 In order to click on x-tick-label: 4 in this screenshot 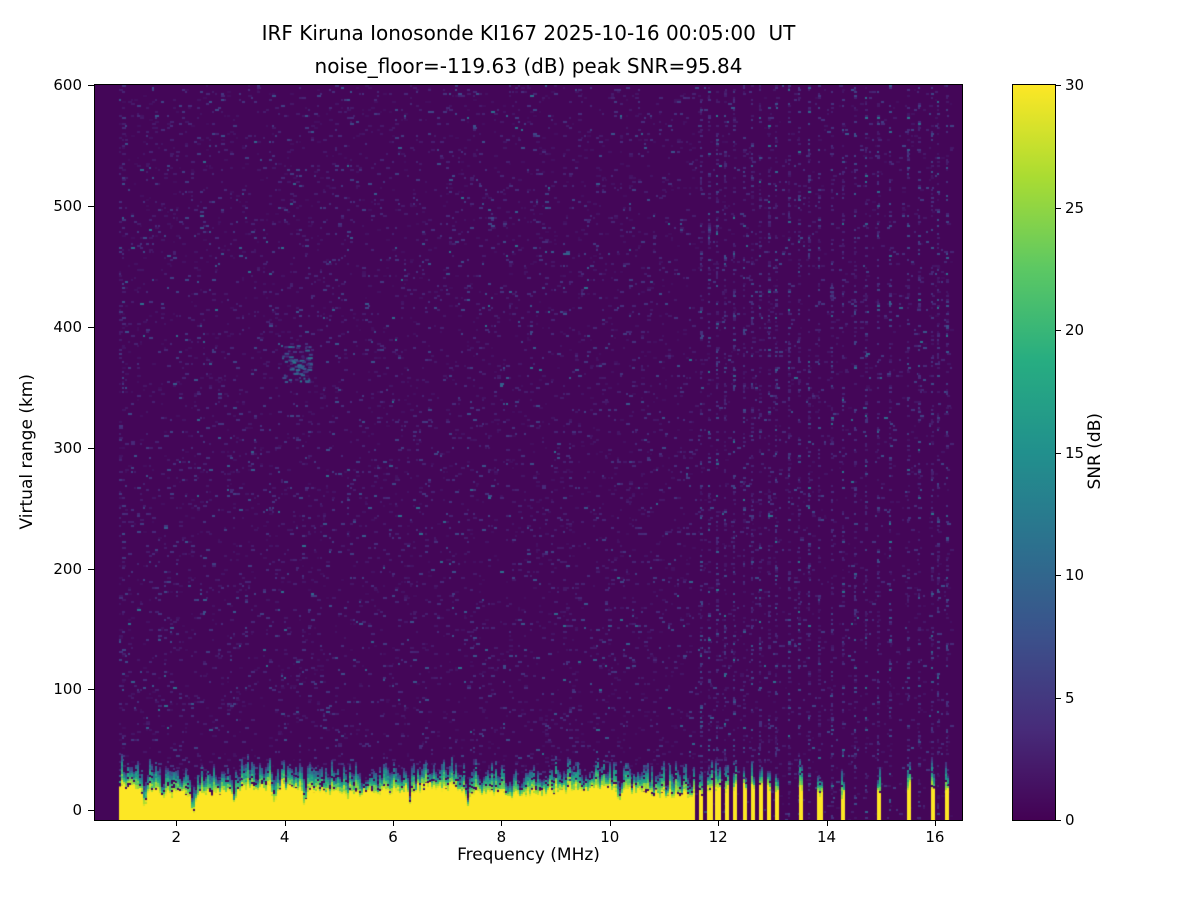, I will do `click(284, 837)`.